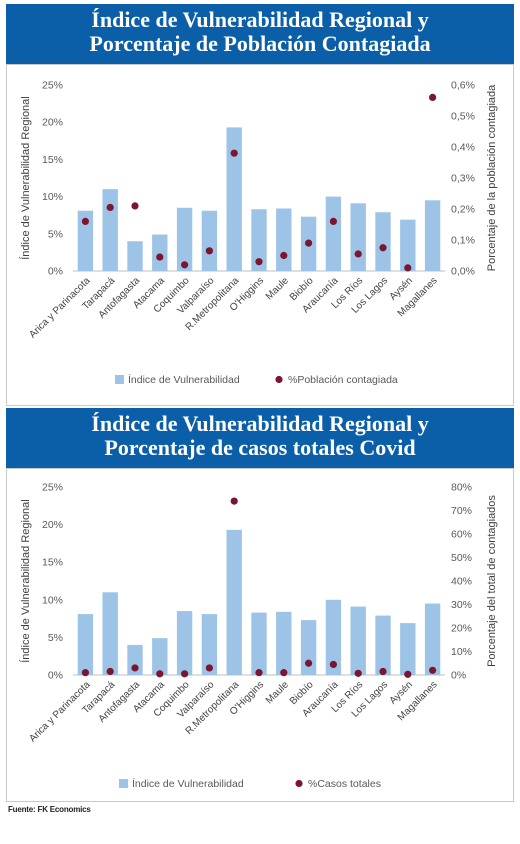 The height and width of the screenshot is (844, 520). Describe the element at coordinates (492, 177) in the screenshot. I see `y2-axis-title: Porcentaje de la población contagiada` at that location.